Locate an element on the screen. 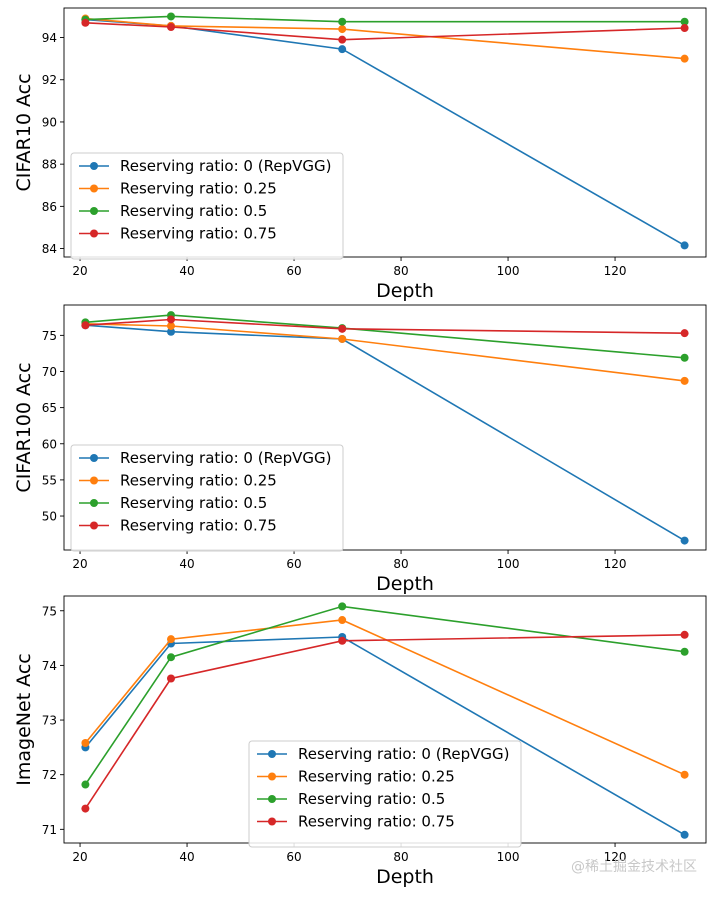 The height and width of the screenshot is (898, 720). y-tick-label: 92 is located at coordinates (49, 80).